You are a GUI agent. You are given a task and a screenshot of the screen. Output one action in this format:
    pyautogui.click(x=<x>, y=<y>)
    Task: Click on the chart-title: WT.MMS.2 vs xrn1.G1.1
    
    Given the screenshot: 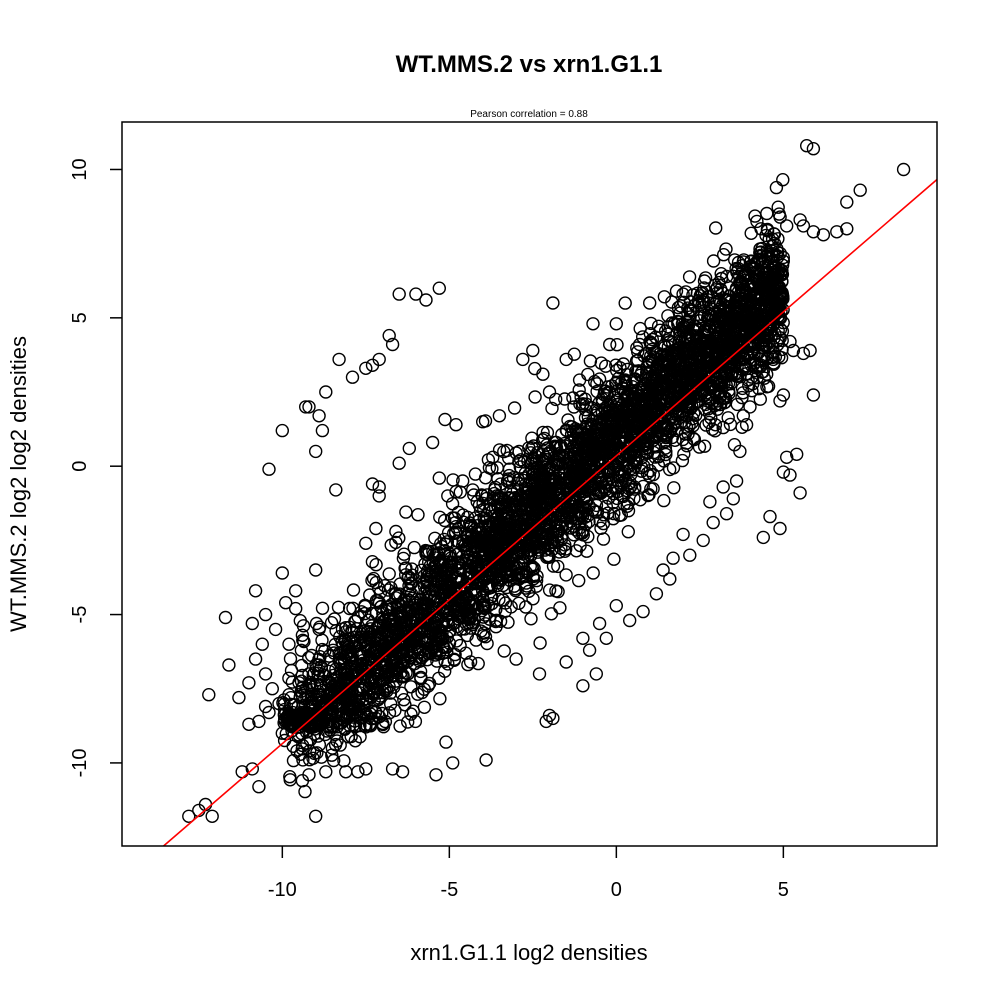 What is the action you would take?
    pyautogui.click(x=529, y=64)
    